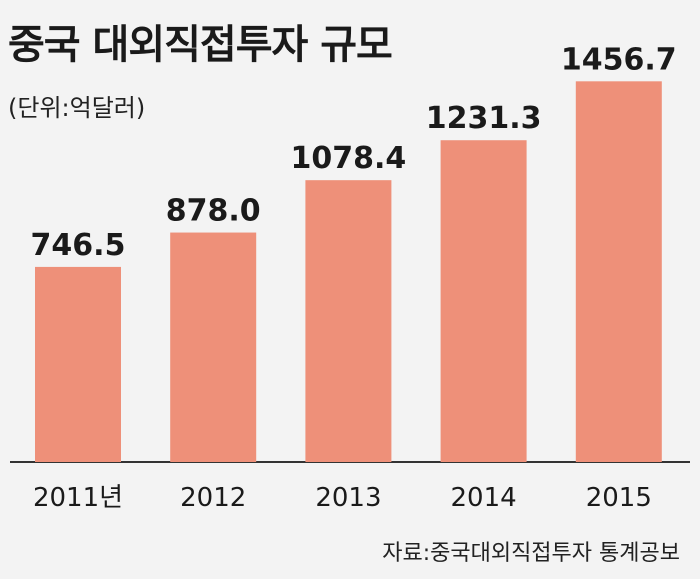 Image resolution: width=700 pixels, height=579 pixels. I want to click on x-tick-label-2: 2013, so click(348, 498).